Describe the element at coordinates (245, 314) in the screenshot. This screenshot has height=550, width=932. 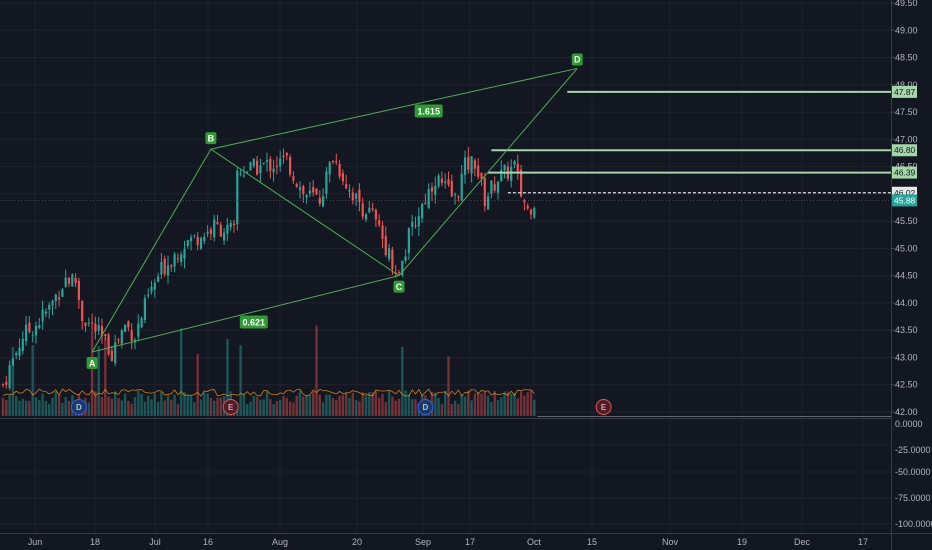
I see `diag-ac` at that location.